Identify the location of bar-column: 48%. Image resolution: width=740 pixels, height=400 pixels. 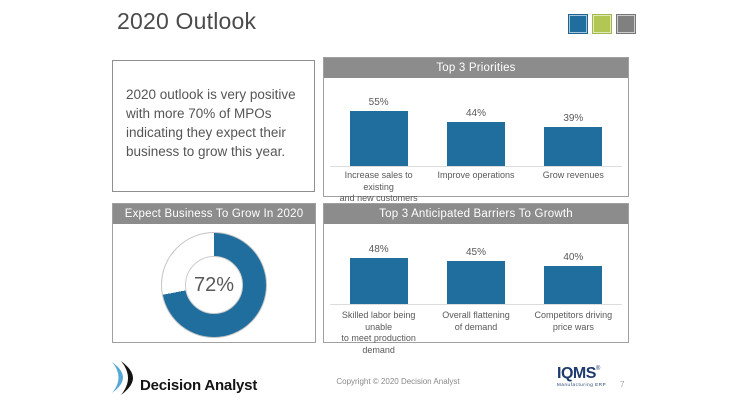
(378, 274).